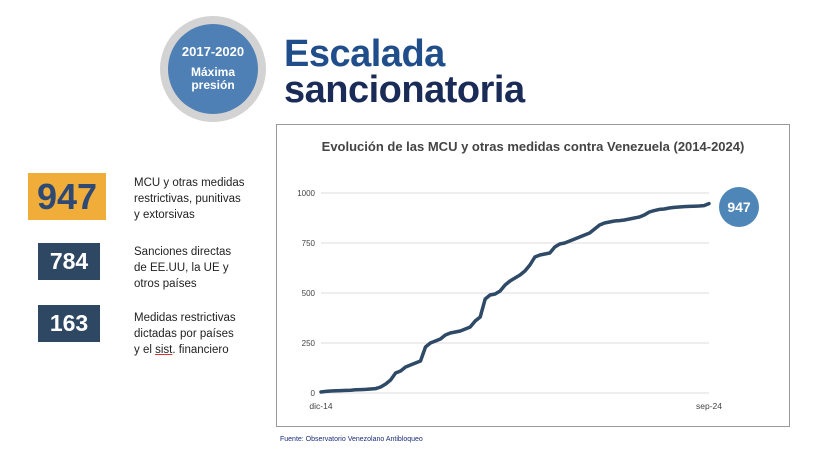 This screenshot has height=453, width=830. What do you see at coordinates (313, 393) in the screenshot?
I see `y-tick-label-0: 0` at bounding box center [313, 393].